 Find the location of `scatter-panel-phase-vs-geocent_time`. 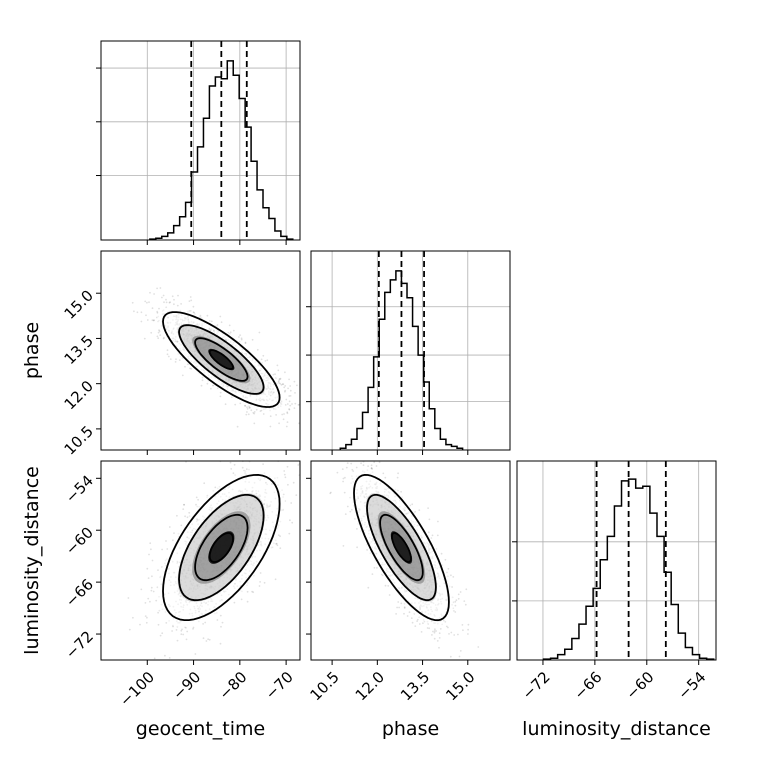

scatter-panel-phase-vs-geocent_time is located at coordinates (200, 350).